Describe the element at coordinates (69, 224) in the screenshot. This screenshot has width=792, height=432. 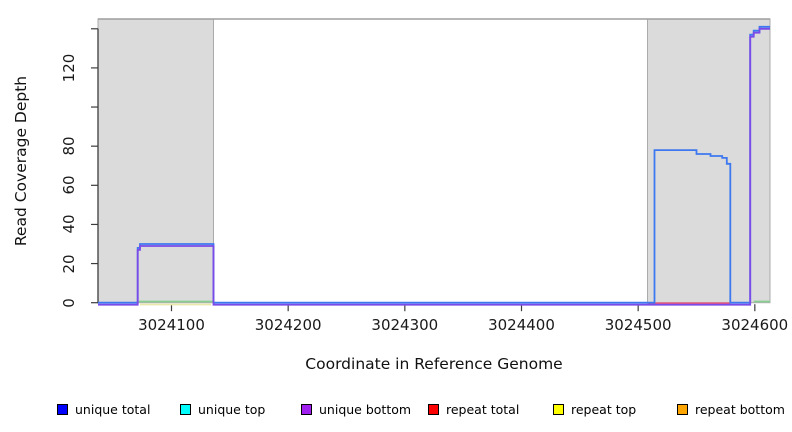
I see `y-tick-label: 40` at that location.